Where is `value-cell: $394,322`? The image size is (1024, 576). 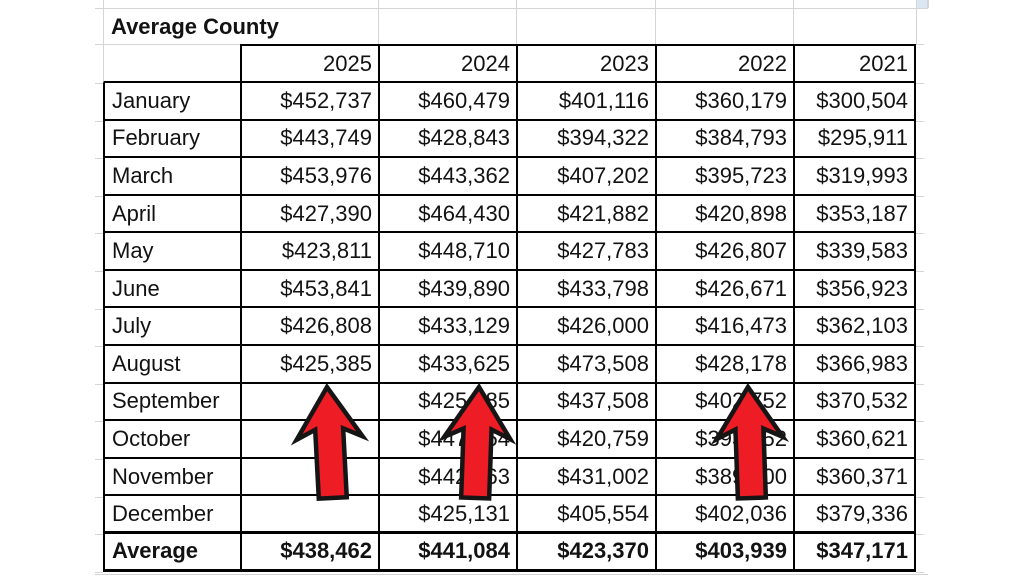 value-cell: $394,322 is located at coordinates (585, 139).